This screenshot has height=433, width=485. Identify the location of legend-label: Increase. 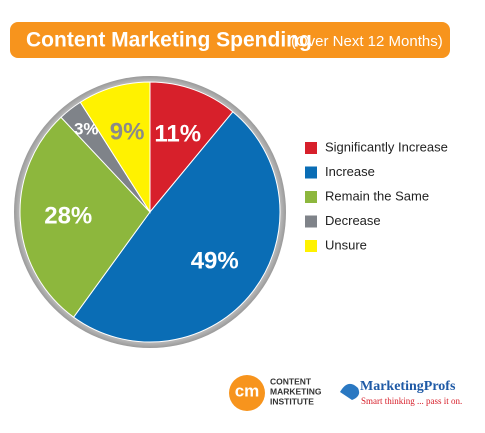
(350, 171).